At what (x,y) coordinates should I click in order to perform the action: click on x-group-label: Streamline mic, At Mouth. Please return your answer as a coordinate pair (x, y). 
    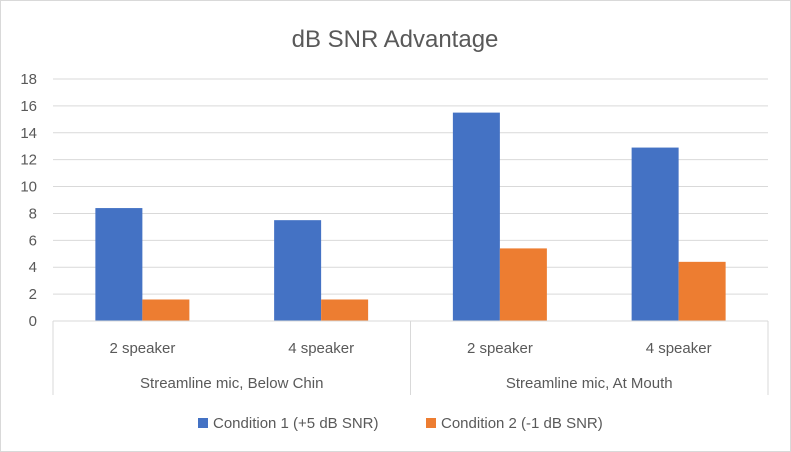
    Looking at the image, I should click on (589, 383).